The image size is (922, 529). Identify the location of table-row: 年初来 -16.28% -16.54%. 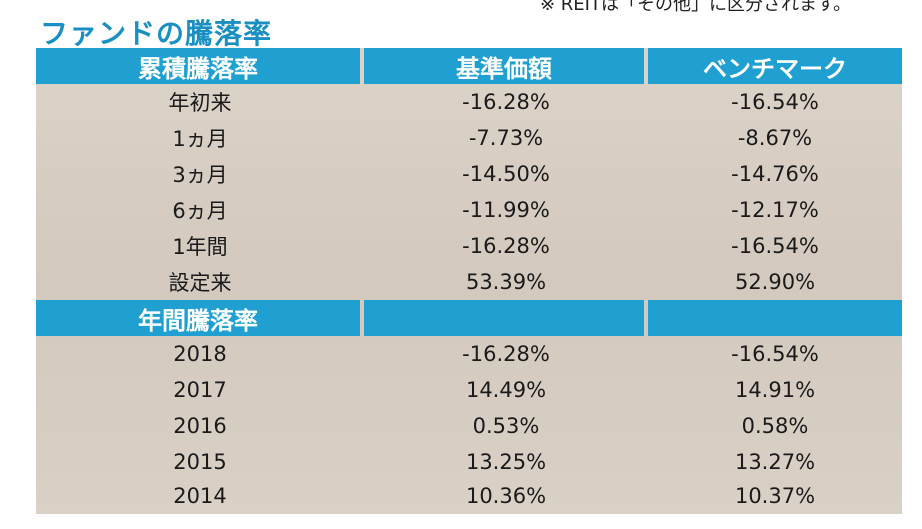
(469, 102).